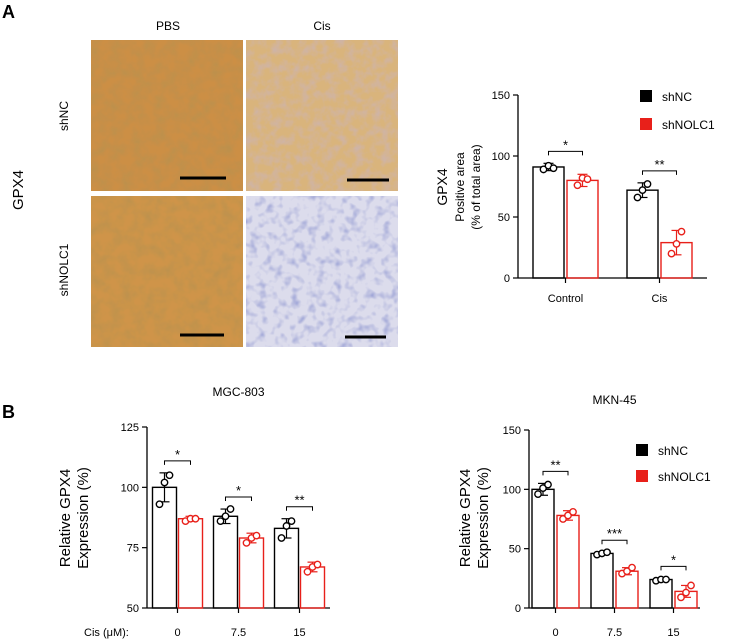 The height and width of the screenshot is (640, 735). Describe the element at coordinates (167, 271) in the screenshot. I see `micrograph-pbs-shnolc1` at that location.